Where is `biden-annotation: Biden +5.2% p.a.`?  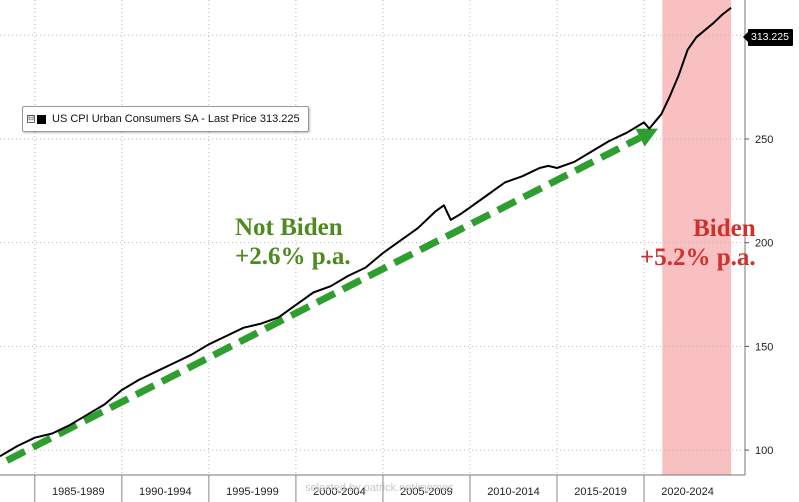
biden-annotation: Biden +5.2% p.a. is located at coordinates (698, 243).